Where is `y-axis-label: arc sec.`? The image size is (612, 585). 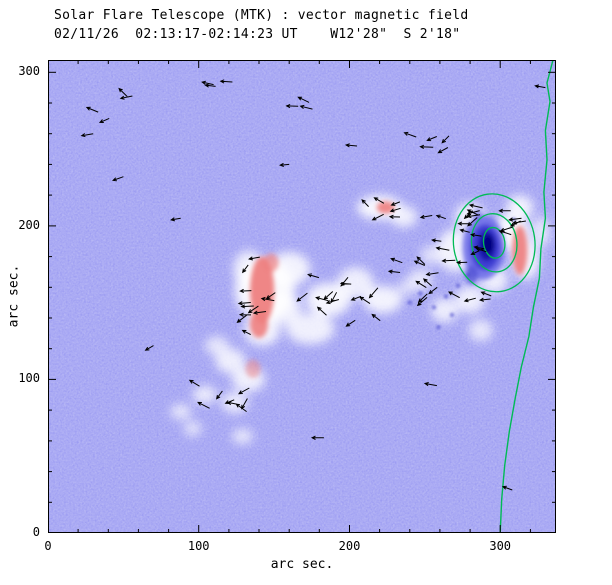
y-axis-label: arc sec. is located at coordinates (14, 296).